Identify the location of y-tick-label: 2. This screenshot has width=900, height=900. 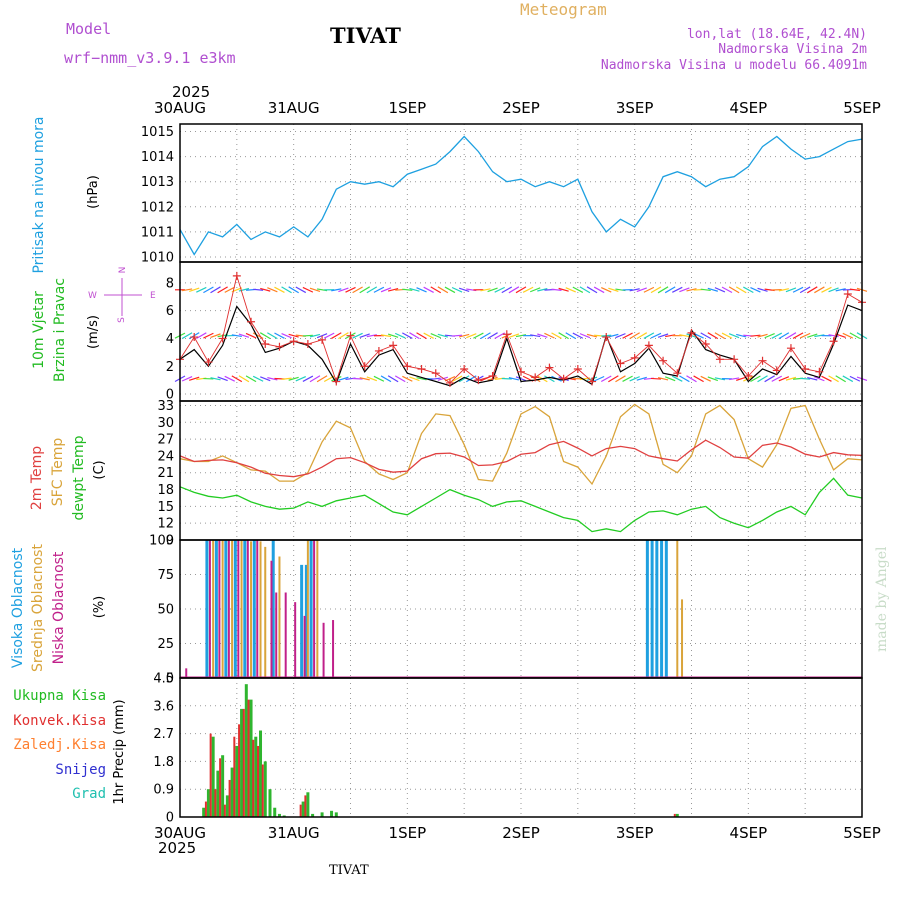
(170, 367).